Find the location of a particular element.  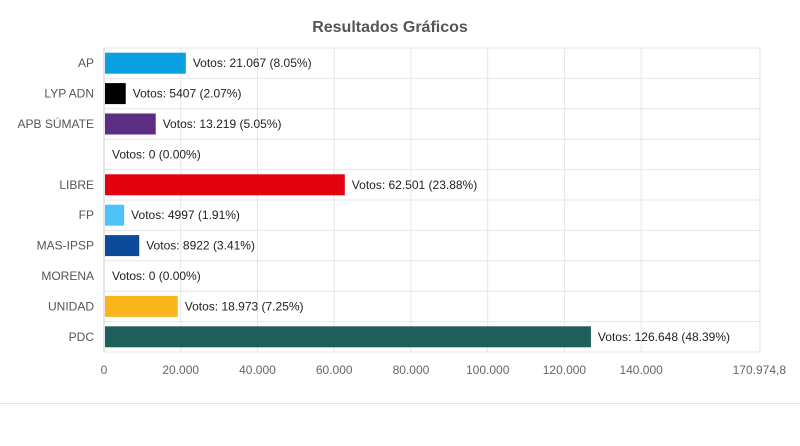

data-label: Votos: 8922 (3.41%) is located at coordinates (200, 246).